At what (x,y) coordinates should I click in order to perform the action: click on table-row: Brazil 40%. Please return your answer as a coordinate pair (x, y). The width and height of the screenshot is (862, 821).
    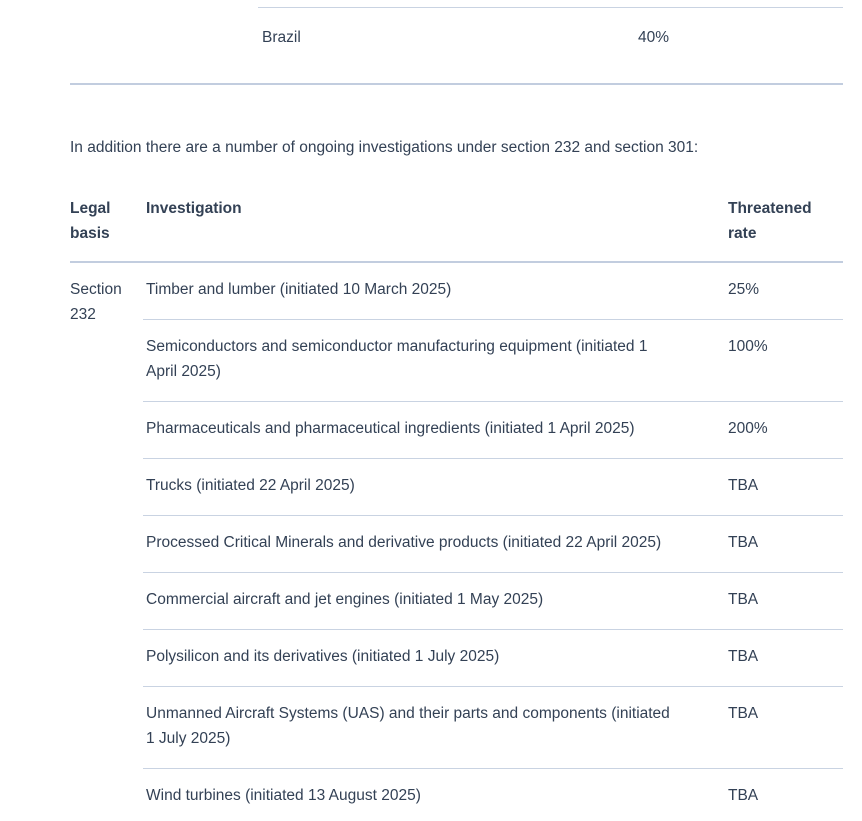
    Looking at the image, I should click on (456, 46).